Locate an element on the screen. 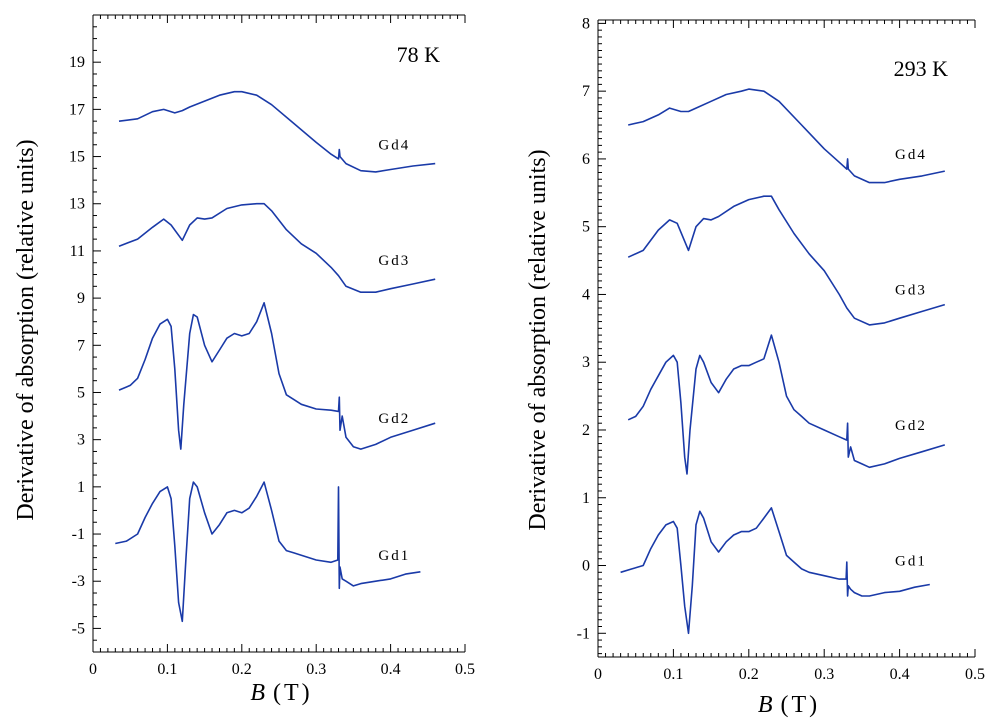  temperature-label: 293 K is located at coordinates (921, 68).